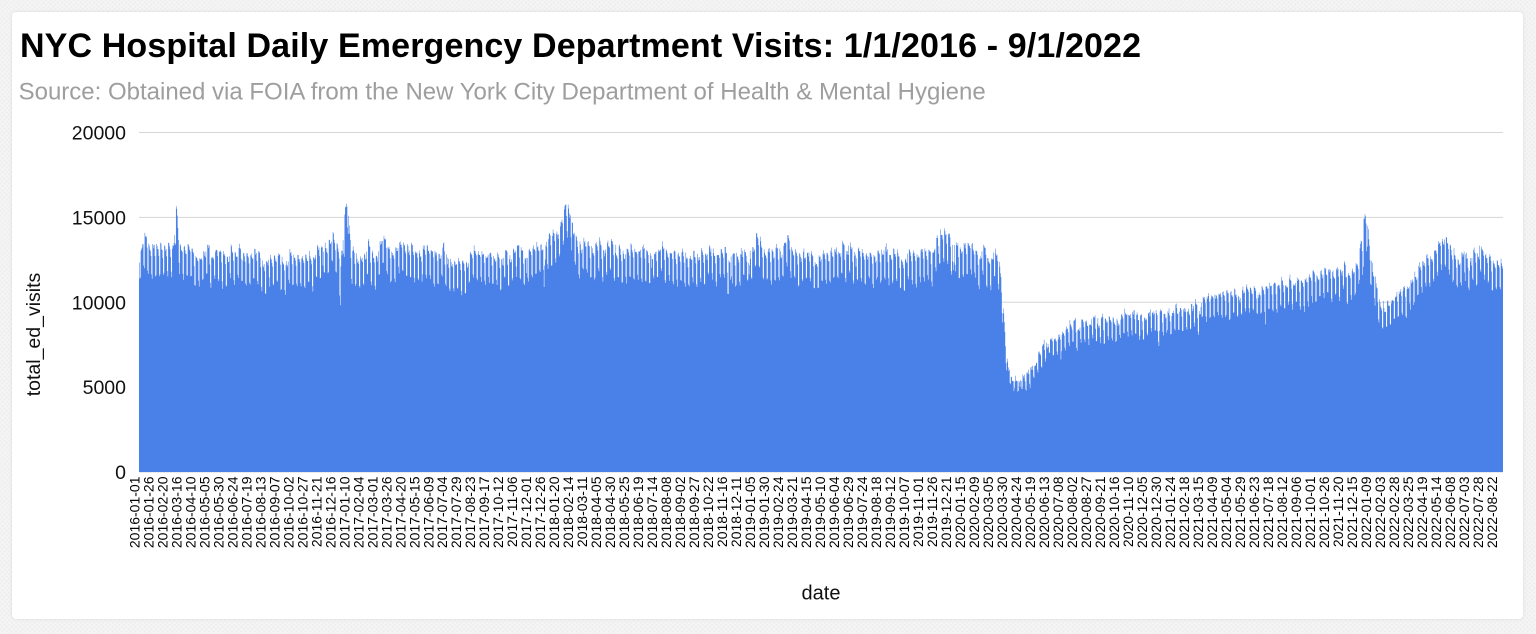 Image resolution: width=1536 pixels, height=634 pixels. What do you see at coordinates (1184, 512) in the screenshot?
I see `svg-text: 2021-02-18` at bounding box center [1184, 512].